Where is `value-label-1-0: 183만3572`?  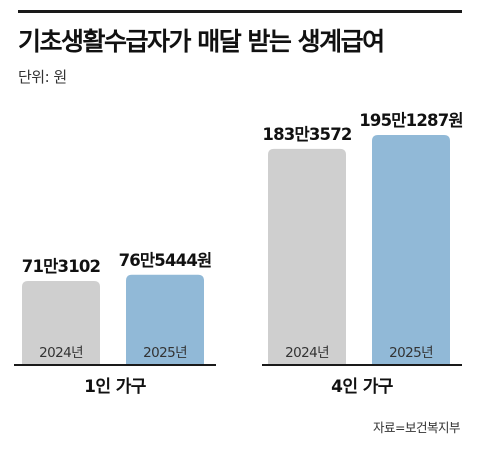
value-label-1-0: 183만3572 is located at coordinates (306, 134).